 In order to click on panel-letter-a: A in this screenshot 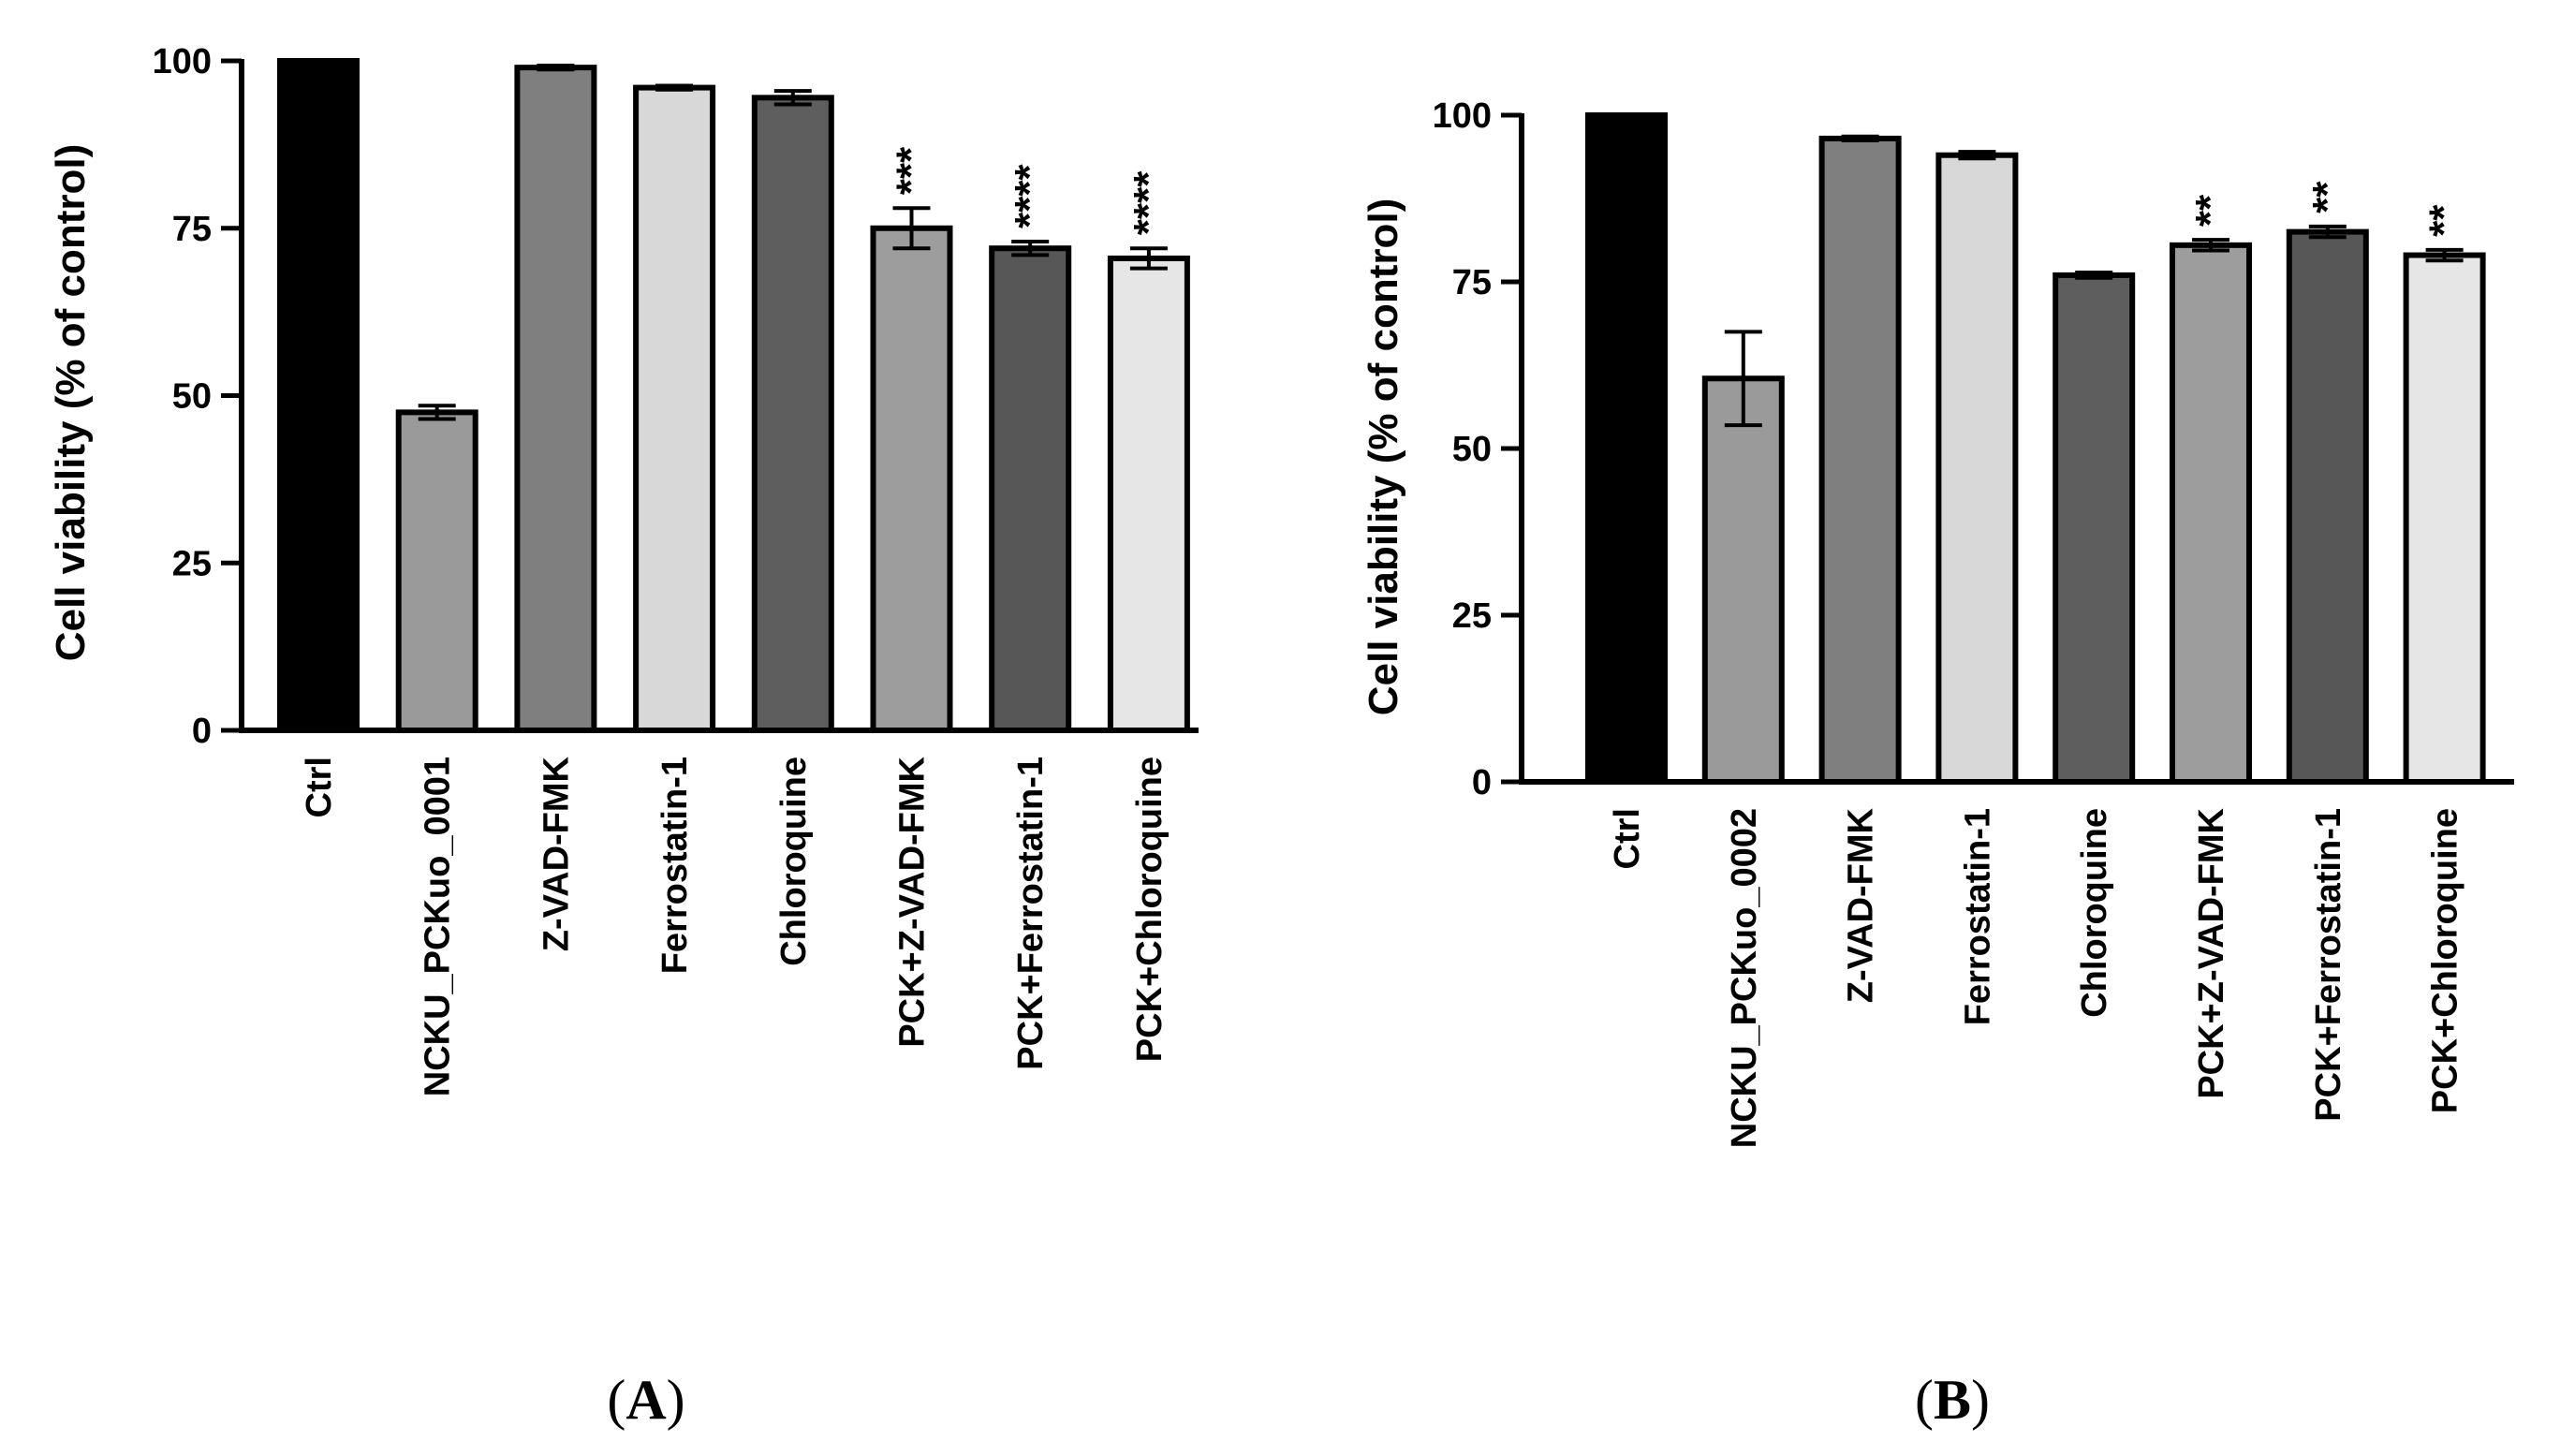, I will do `click(645, 1400)`.